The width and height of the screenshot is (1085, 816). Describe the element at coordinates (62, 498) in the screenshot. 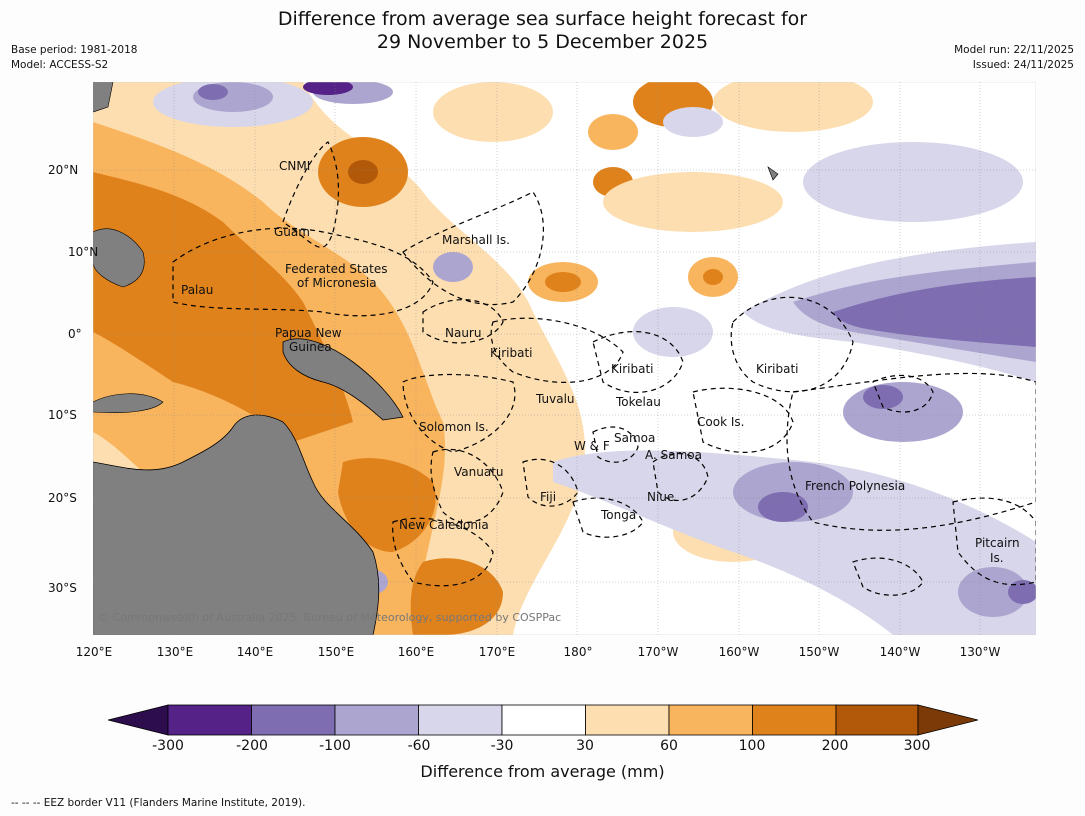

I see `lat-label: 20°S` at that location.